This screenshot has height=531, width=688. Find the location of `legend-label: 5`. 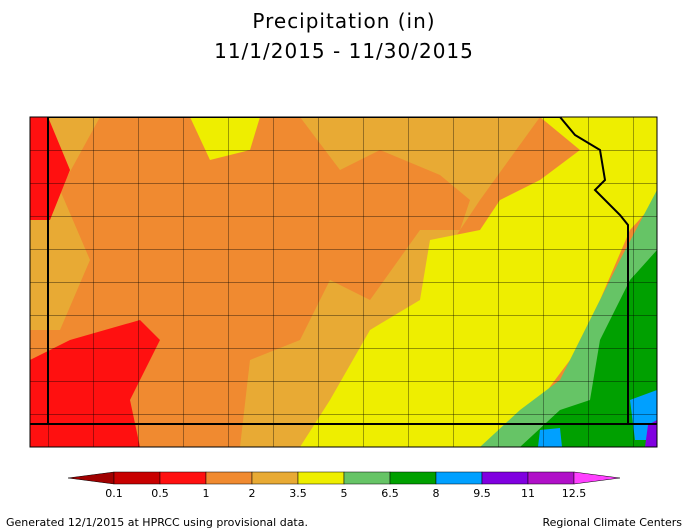

legend-label: 5 is located at coordinates (344, 493).